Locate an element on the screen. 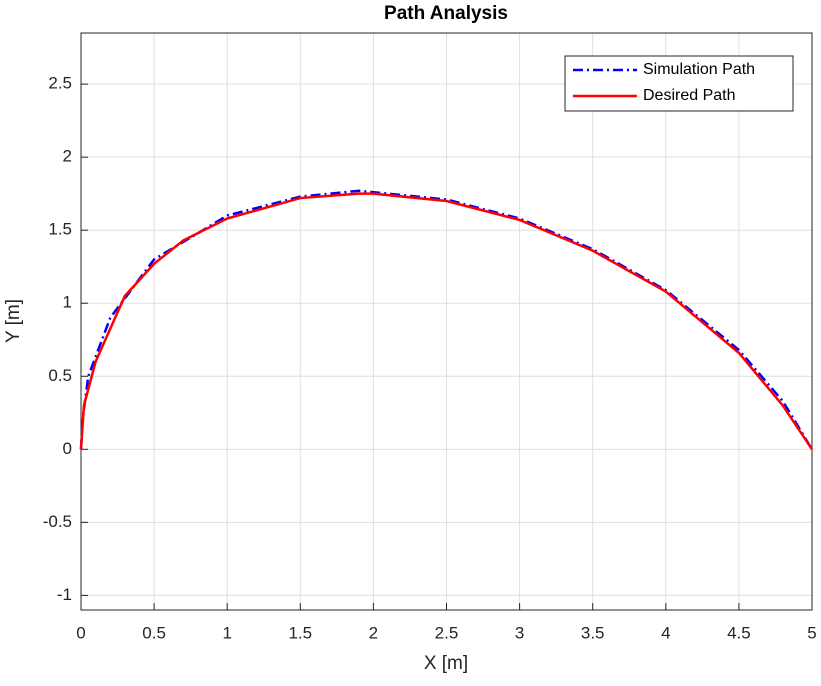 This screenshot has width=821, height=686. legend-label: Desired Path is located at coordinates (689, 95).